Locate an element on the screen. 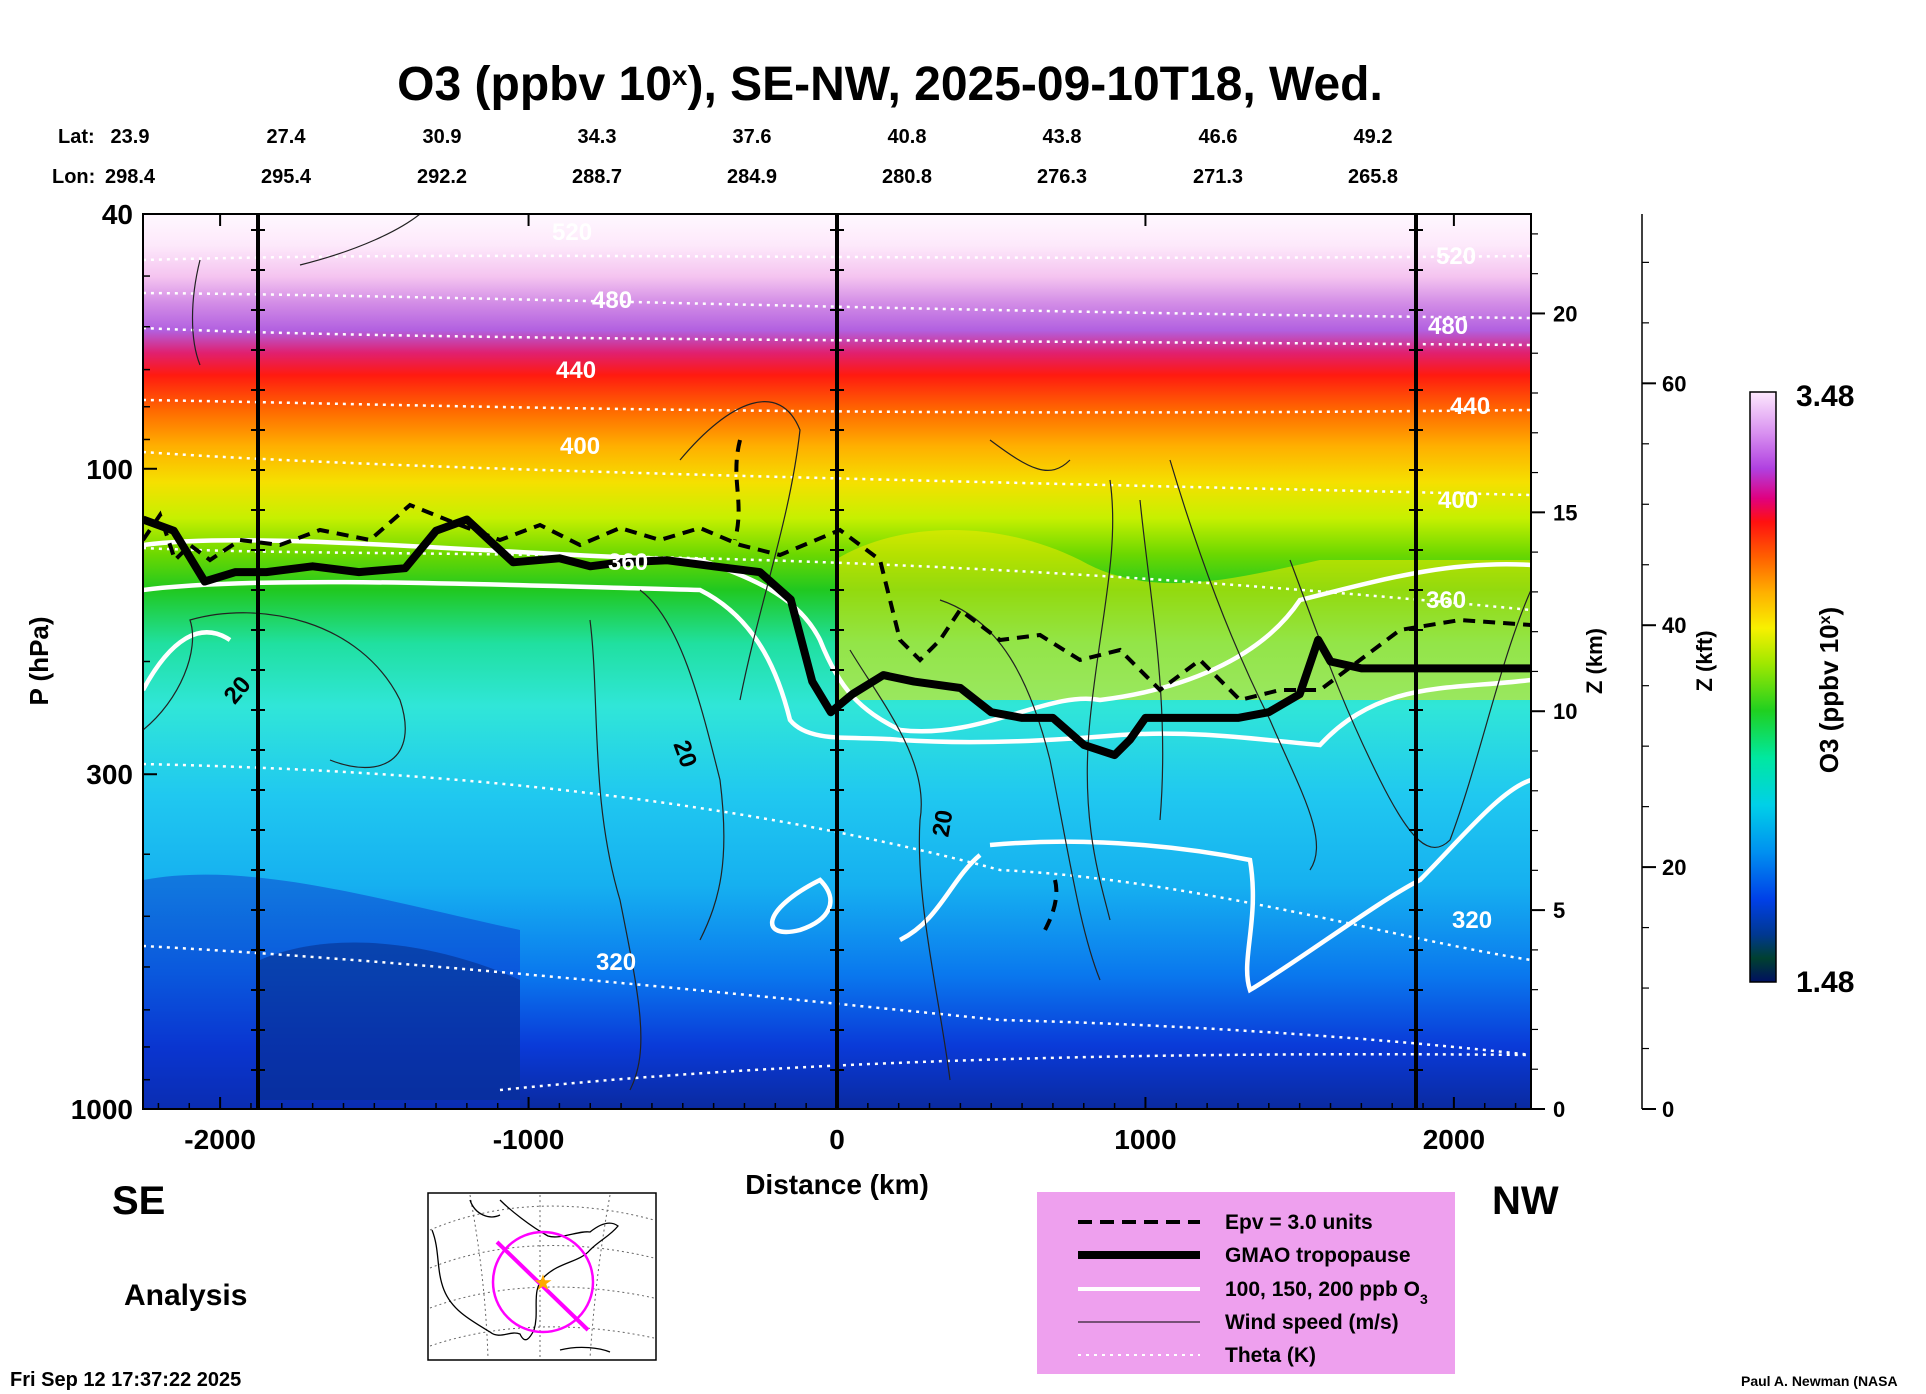 This screenshot has width=1926, height=1394. lat-value: 40.8 is located at coordinates (907, 137).